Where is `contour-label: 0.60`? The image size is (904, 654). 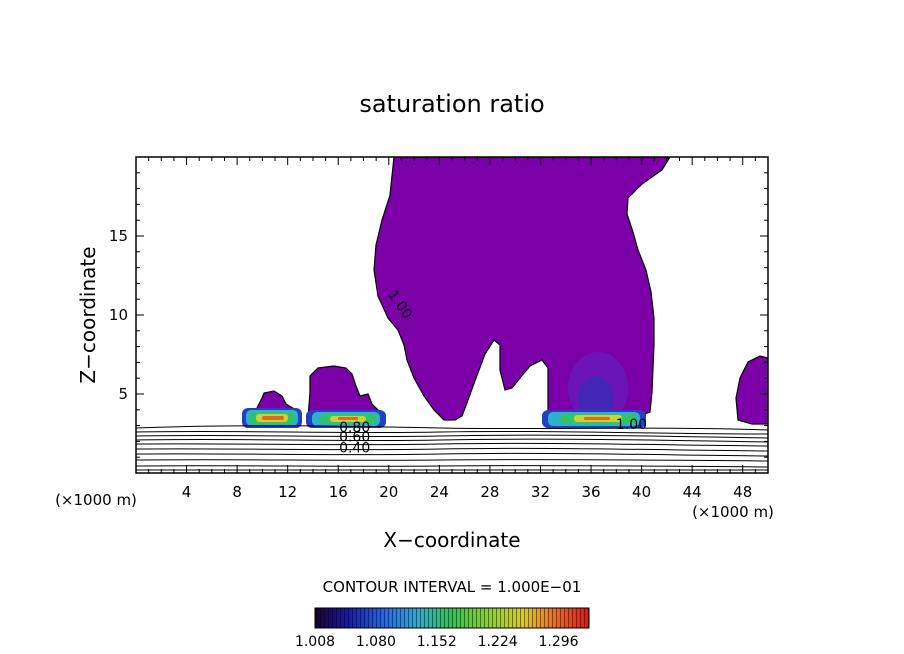
contour-label: 0.60 is located at coordinates (354, 437).